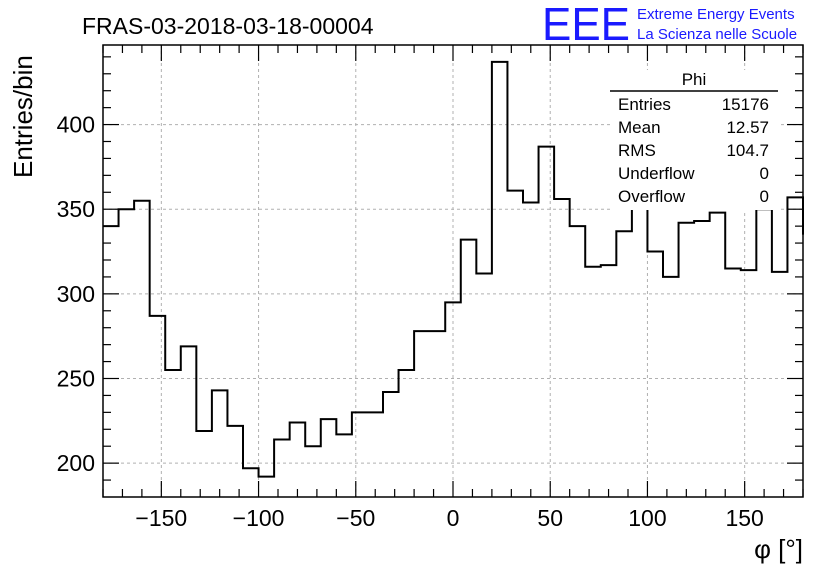 The image size is (836, 572). What do you see at coordinates (644, 104) in the screenshot?
I see `stats-row-label: Entries` at bounding box center [644, 104].